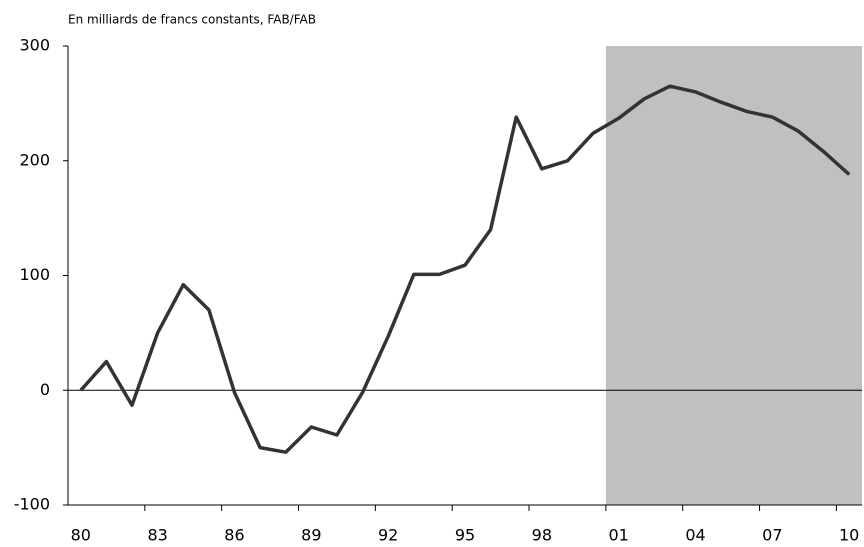  Describe the element at coordinates (772, 535) in the screenshot. I see `x-tick-label: 07` at that location.